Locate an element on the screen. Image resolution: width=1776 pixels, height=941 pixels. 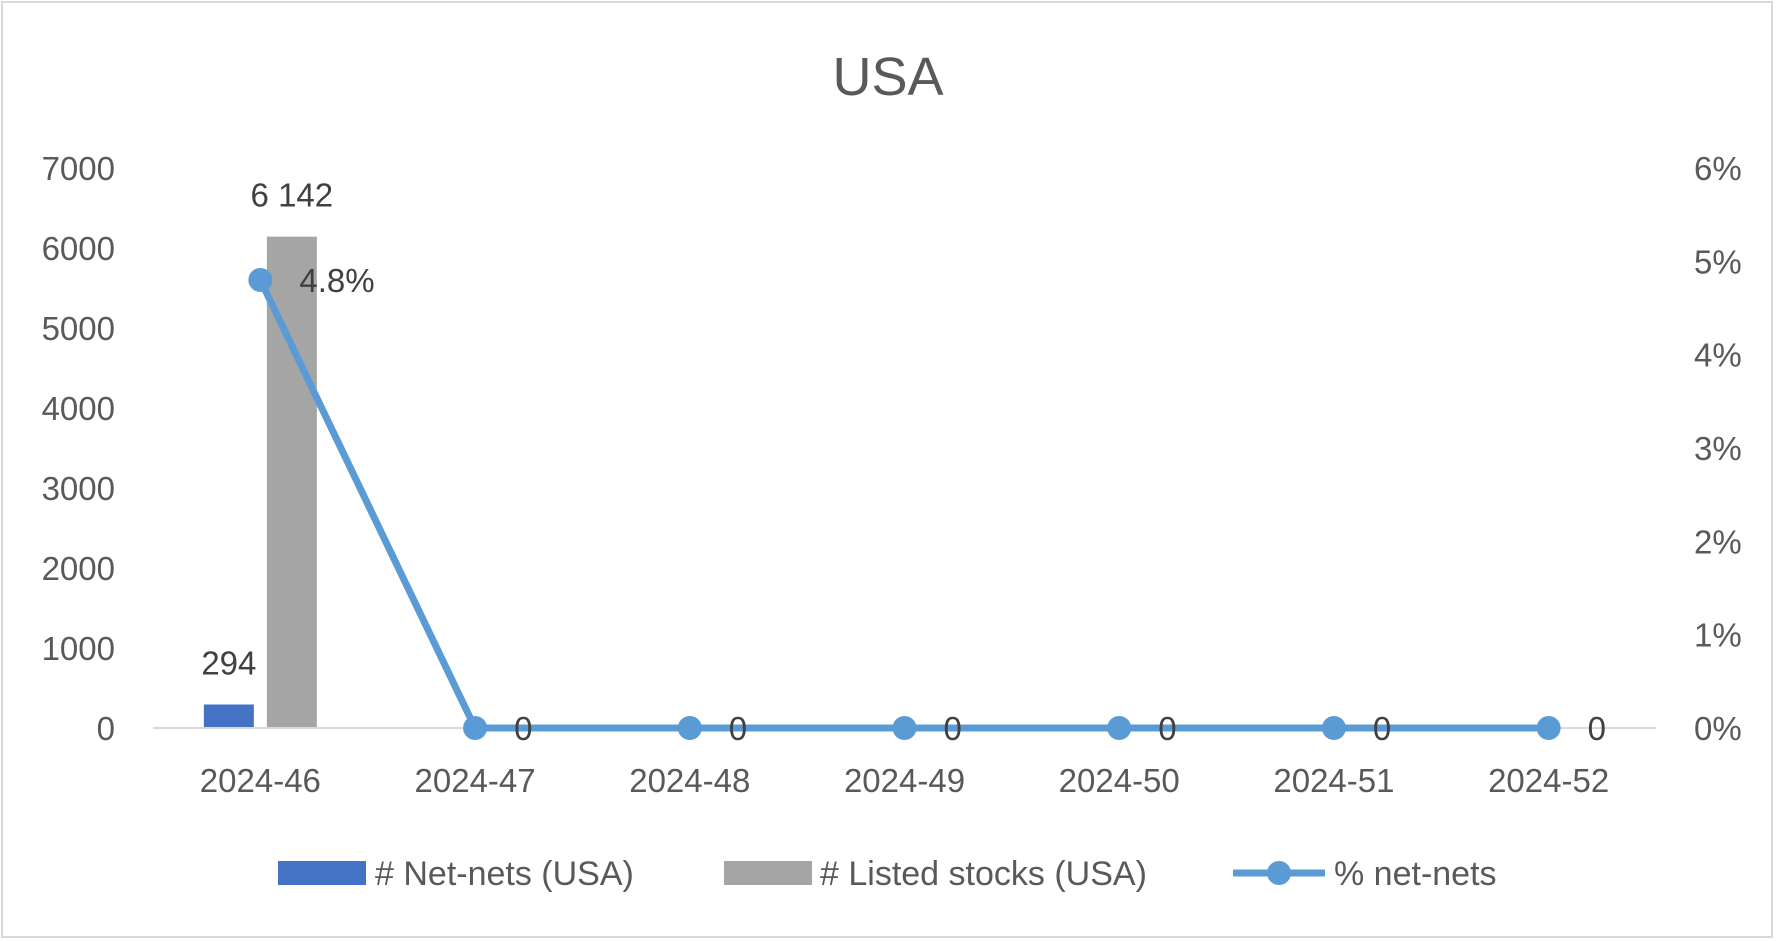
right-tick-label: 3% is located at coordinates (1718, 448).